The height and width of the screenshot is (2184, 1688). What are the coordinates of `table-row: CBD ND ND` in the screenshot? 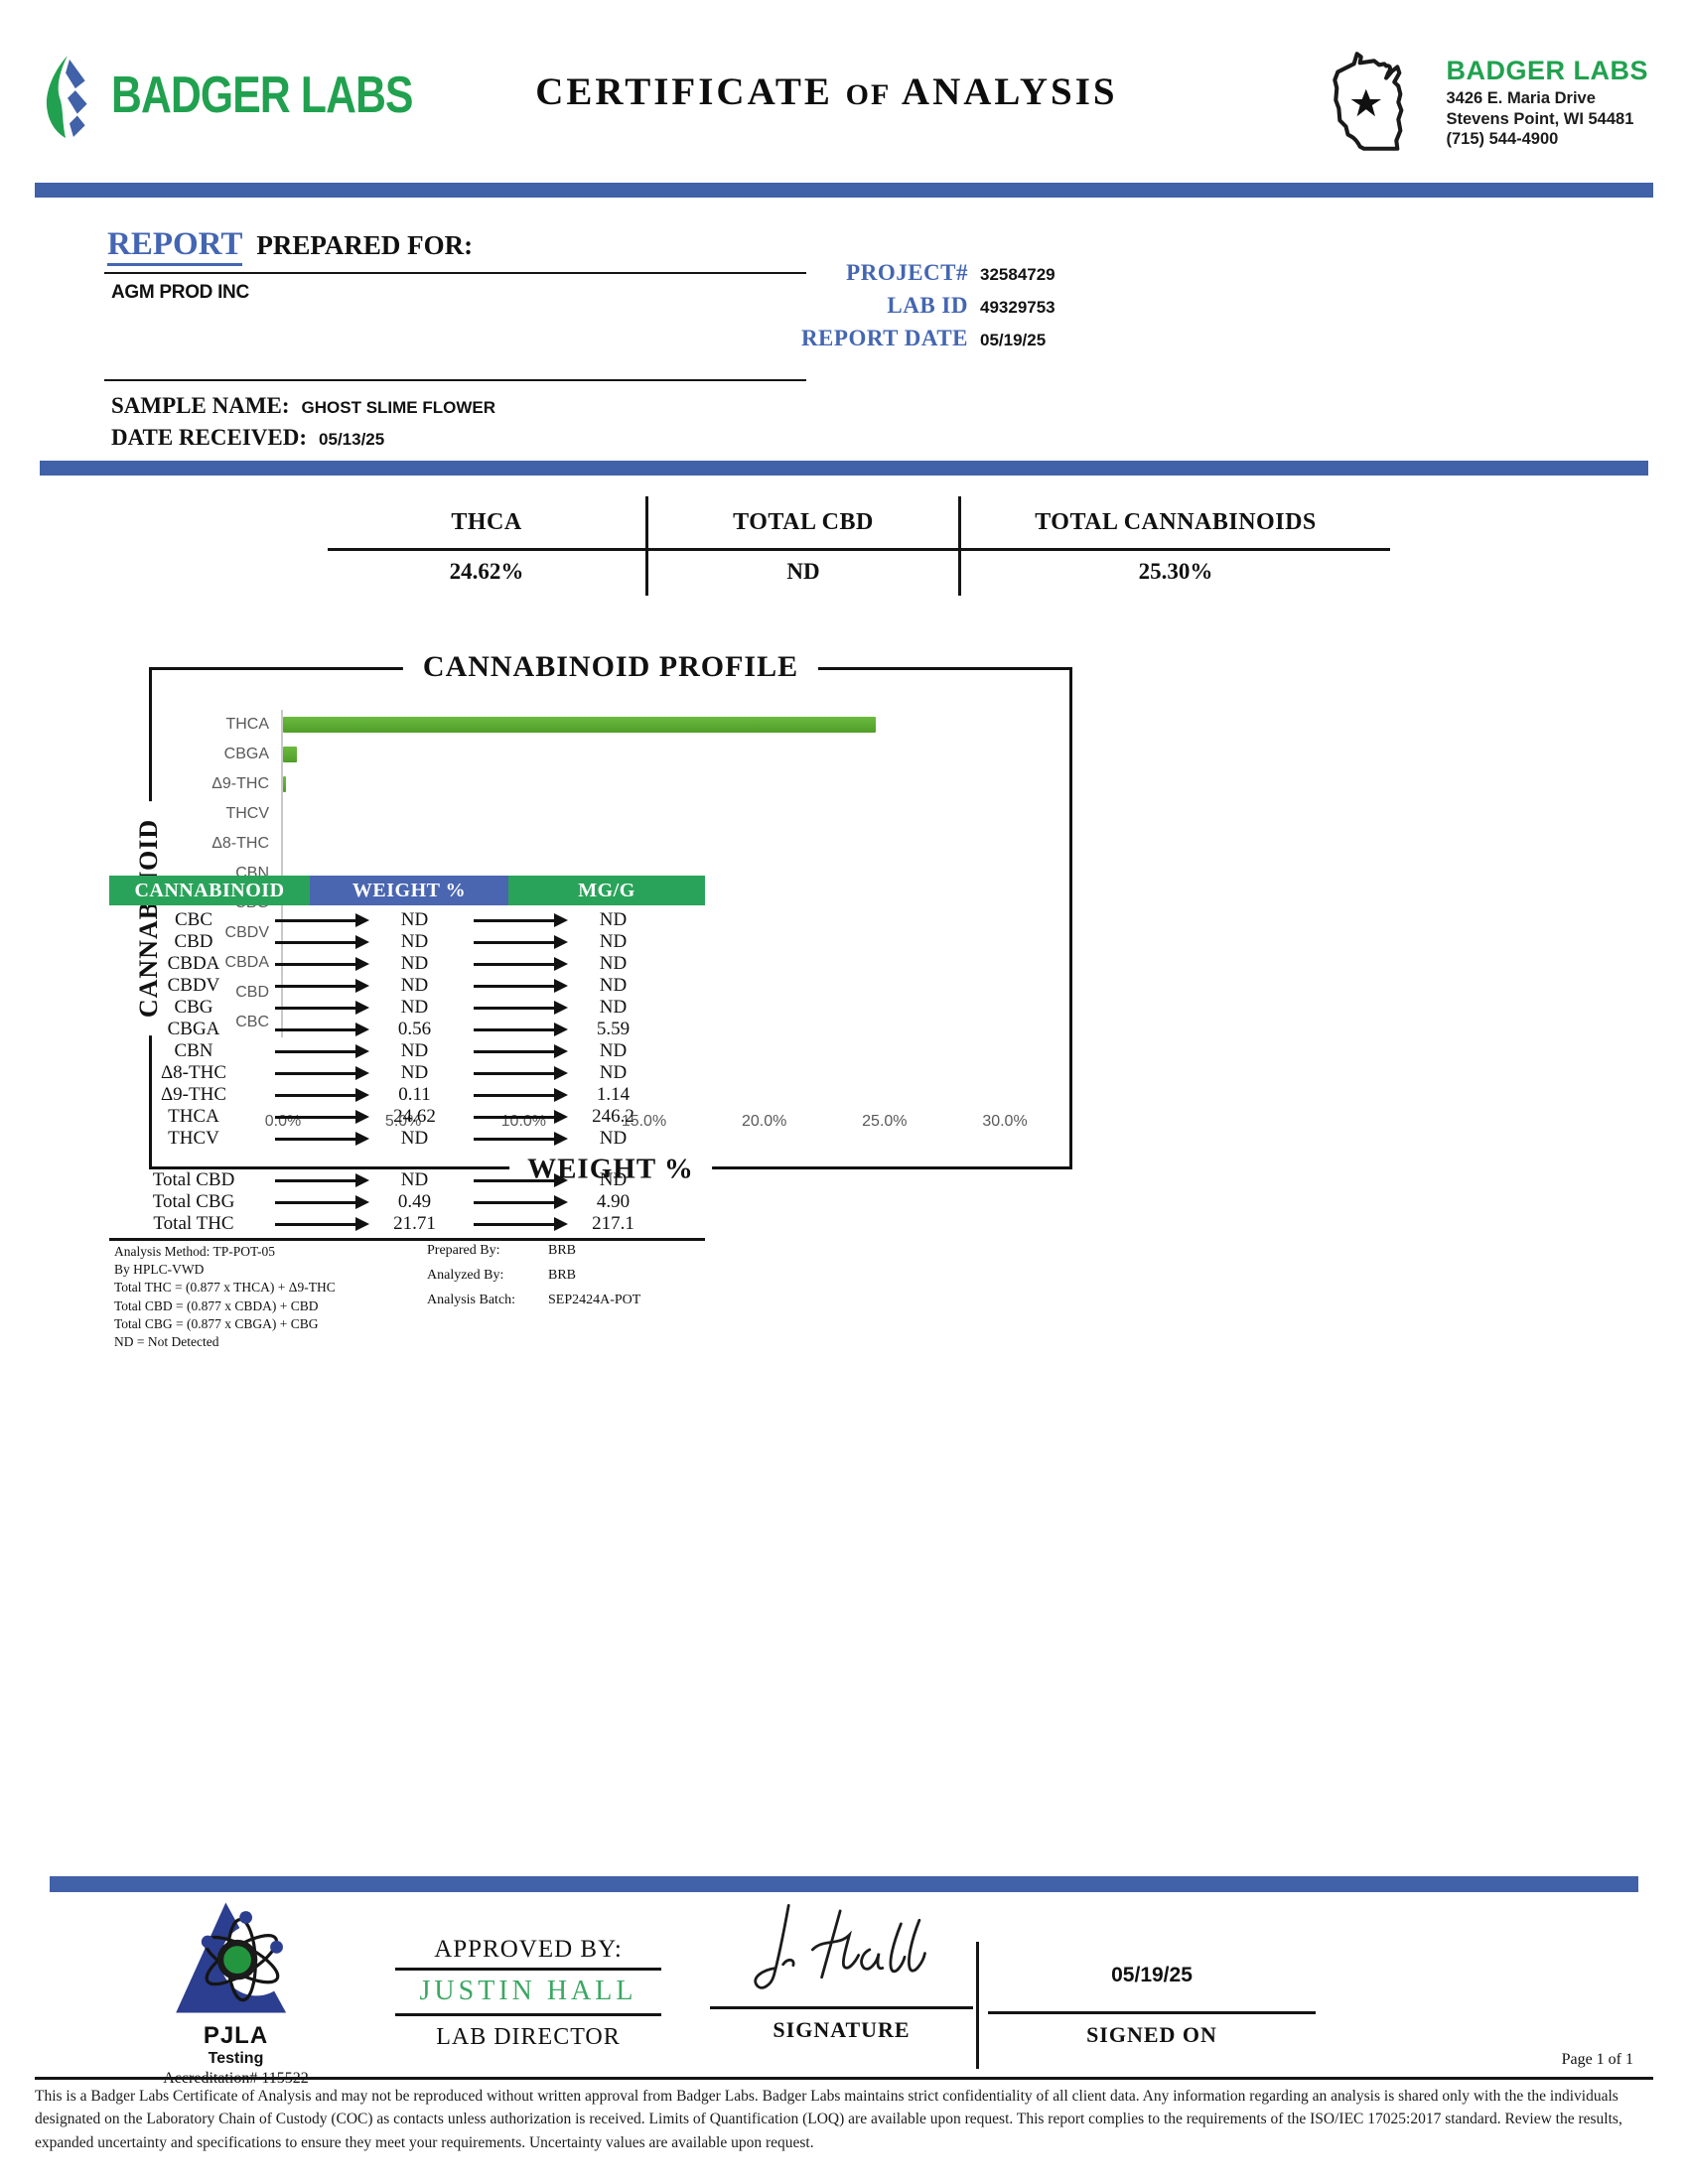 It's located at (407, 942).